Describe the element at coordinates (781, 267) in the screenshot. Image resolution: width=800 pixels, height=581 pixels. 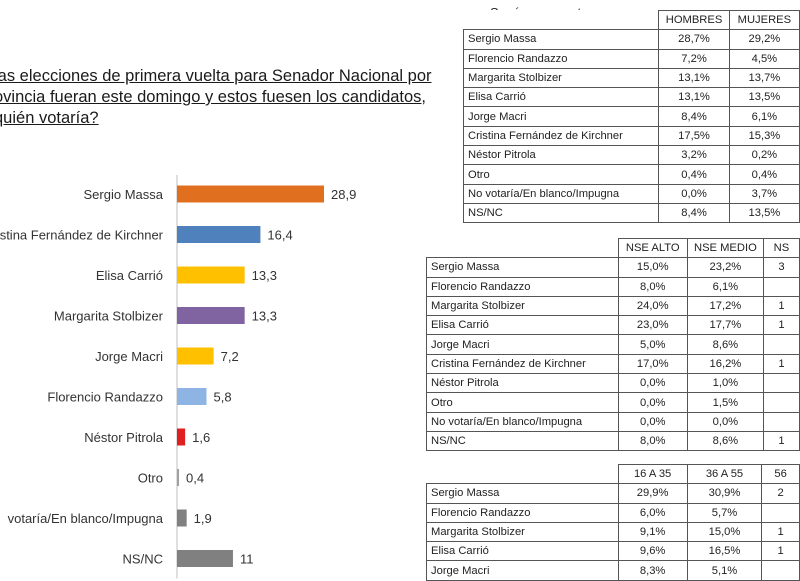
I see `cell-value: 3` at that location.